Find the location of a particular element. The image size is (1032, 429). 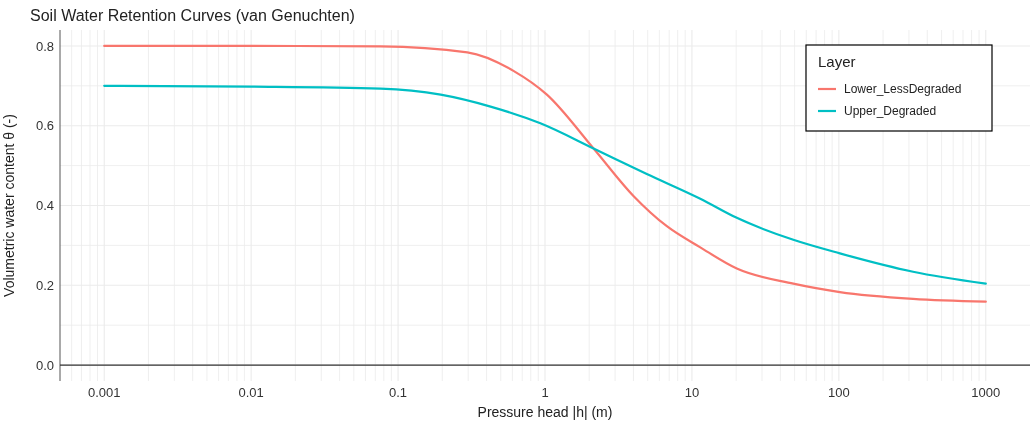

x-tick-label: 1 is located at coordinates (545, 392).